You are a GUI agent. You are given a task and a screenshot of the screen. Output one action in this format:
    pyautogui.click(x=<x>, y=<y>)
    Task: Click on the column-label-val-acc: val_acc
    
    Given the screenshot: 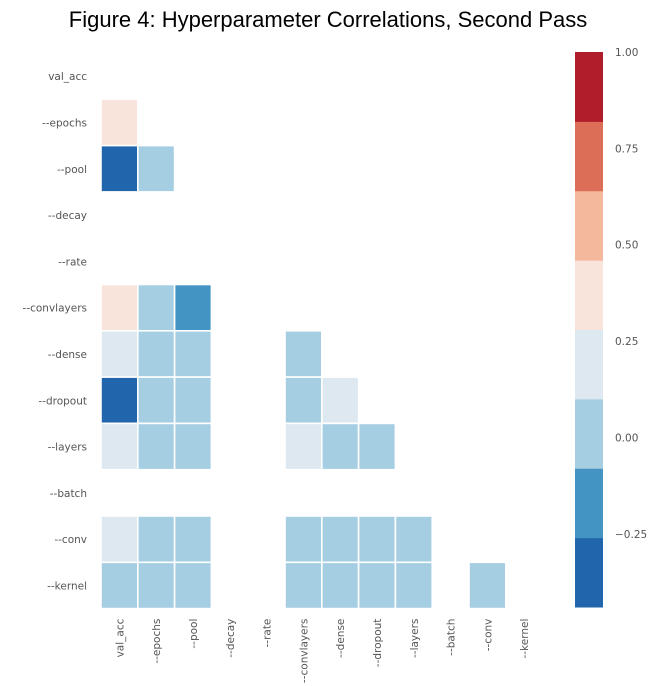 What is the action you would take?
    pyautogui.click(x=120, y=637)
    